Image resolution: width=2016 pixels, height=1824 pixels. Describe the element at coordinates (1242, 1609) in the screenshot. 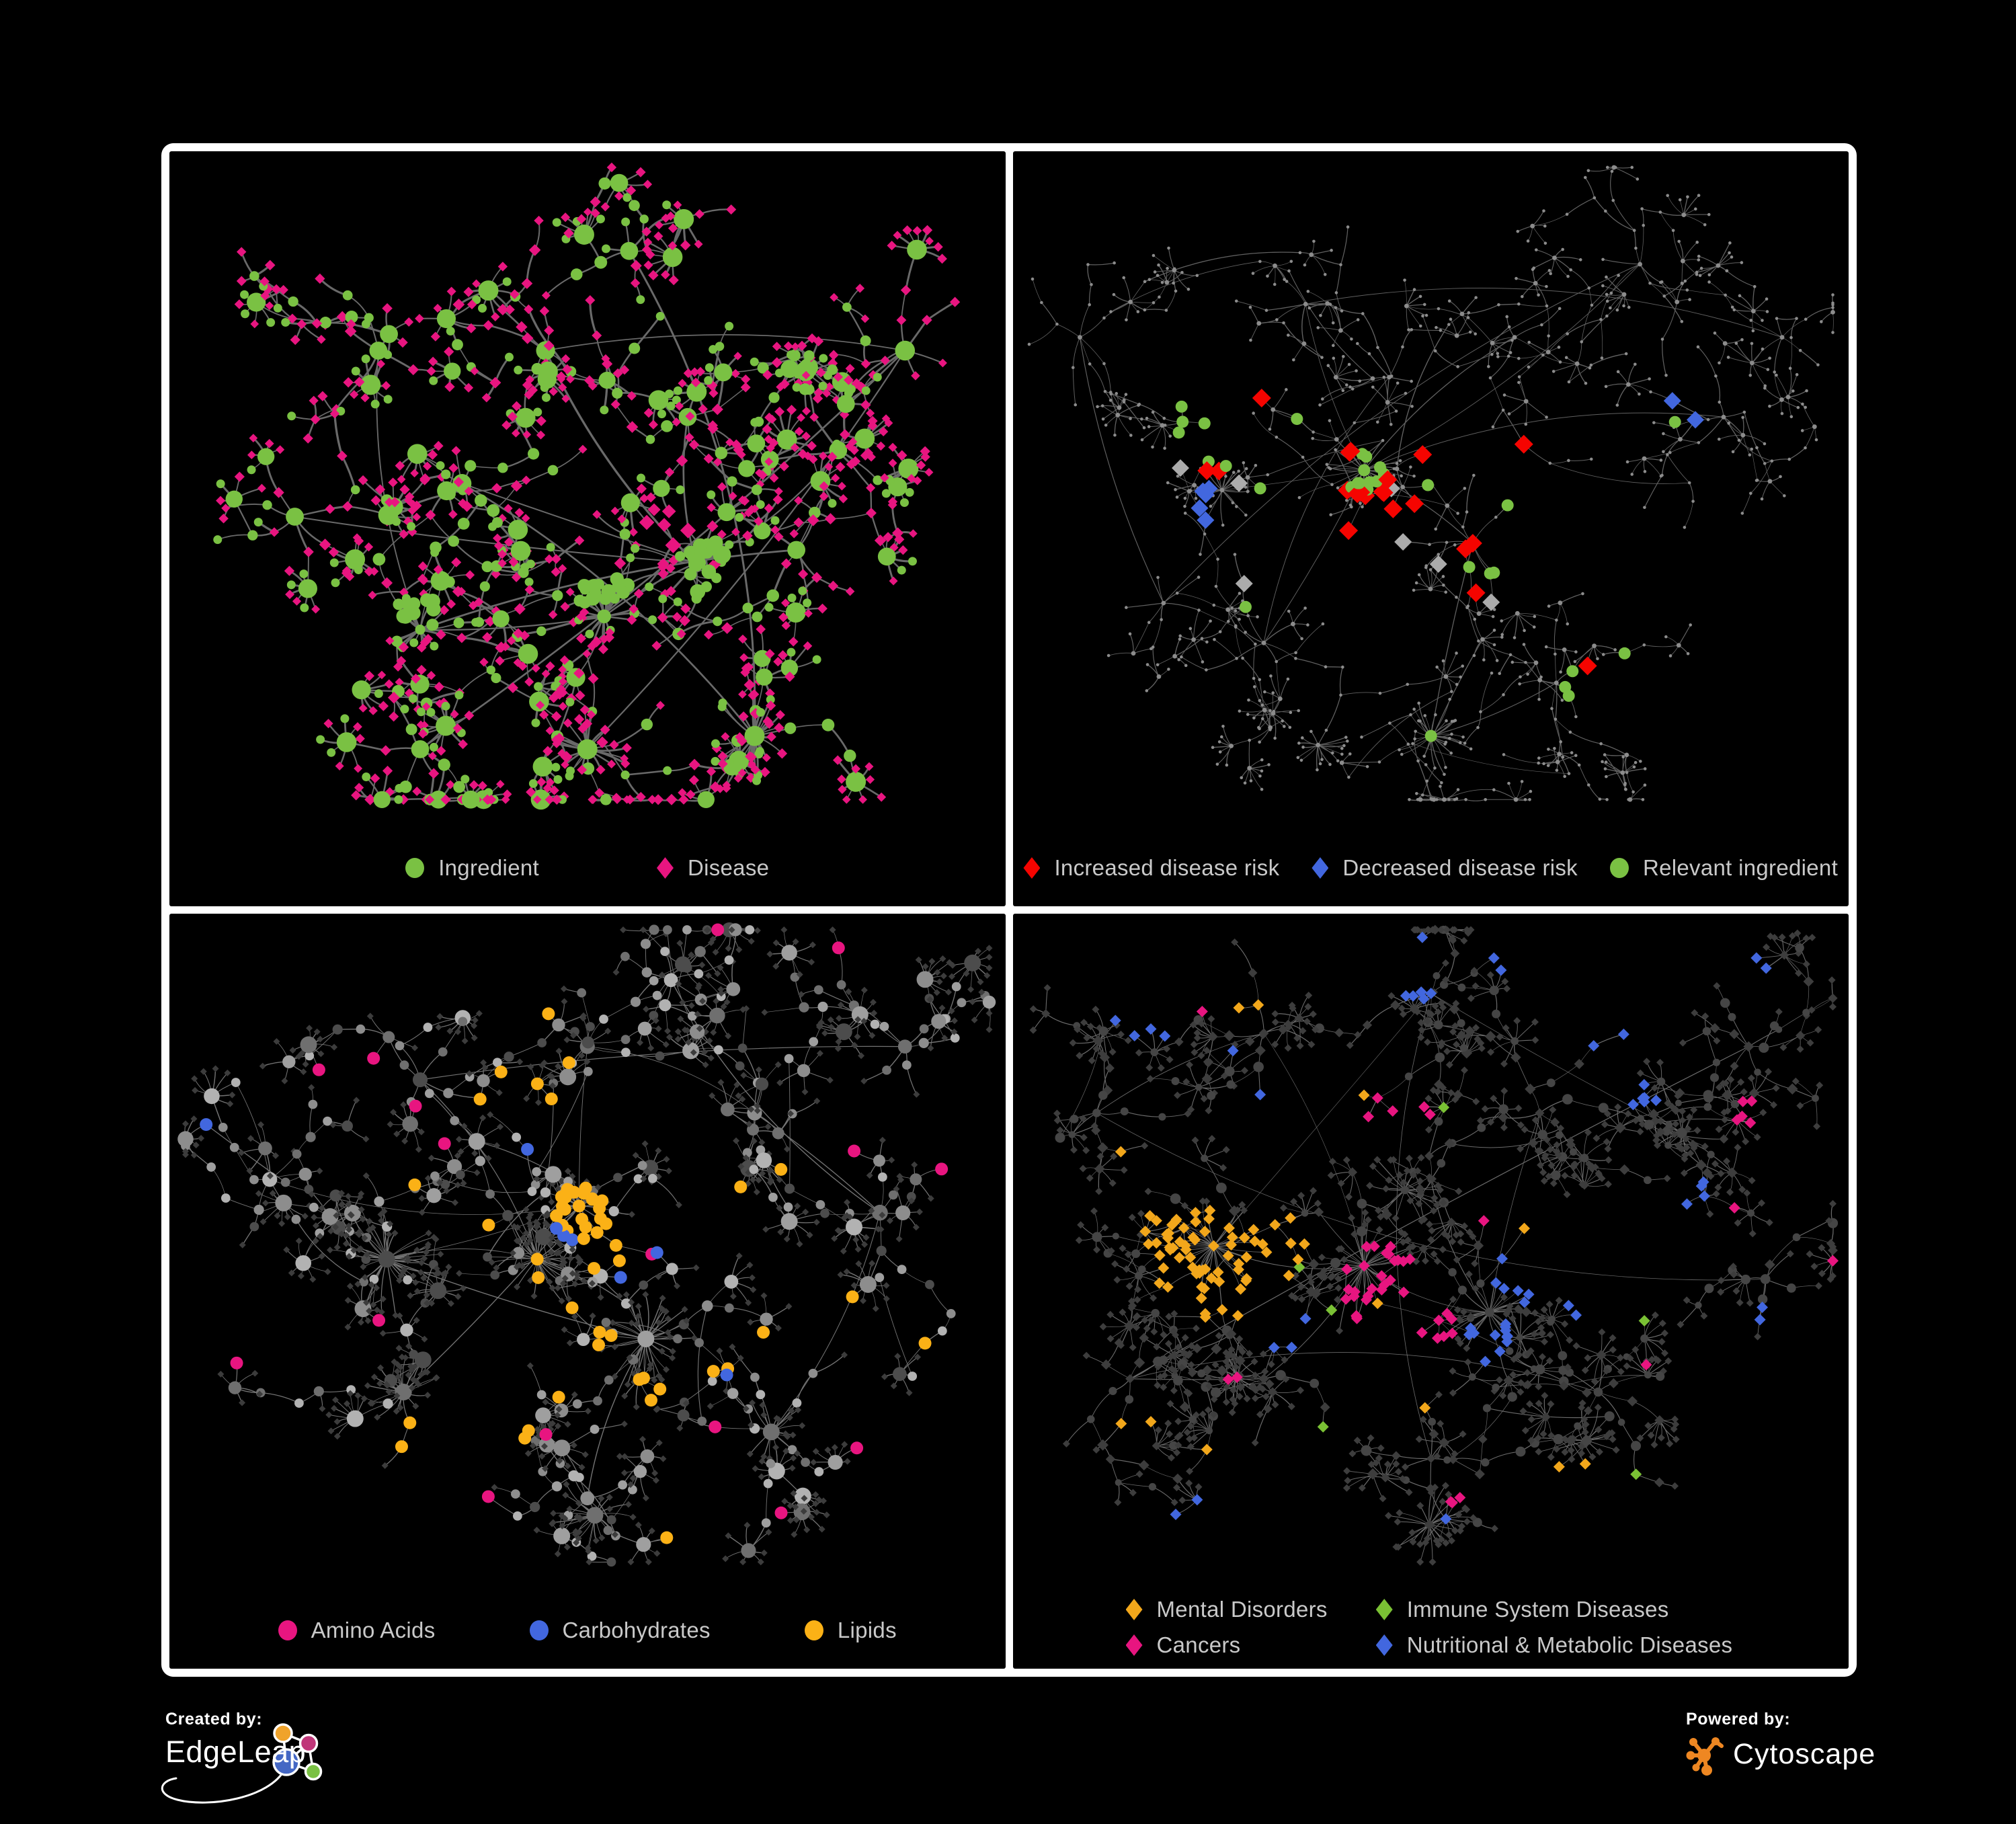

I see `legend-label: Mental Disorders` at that location.